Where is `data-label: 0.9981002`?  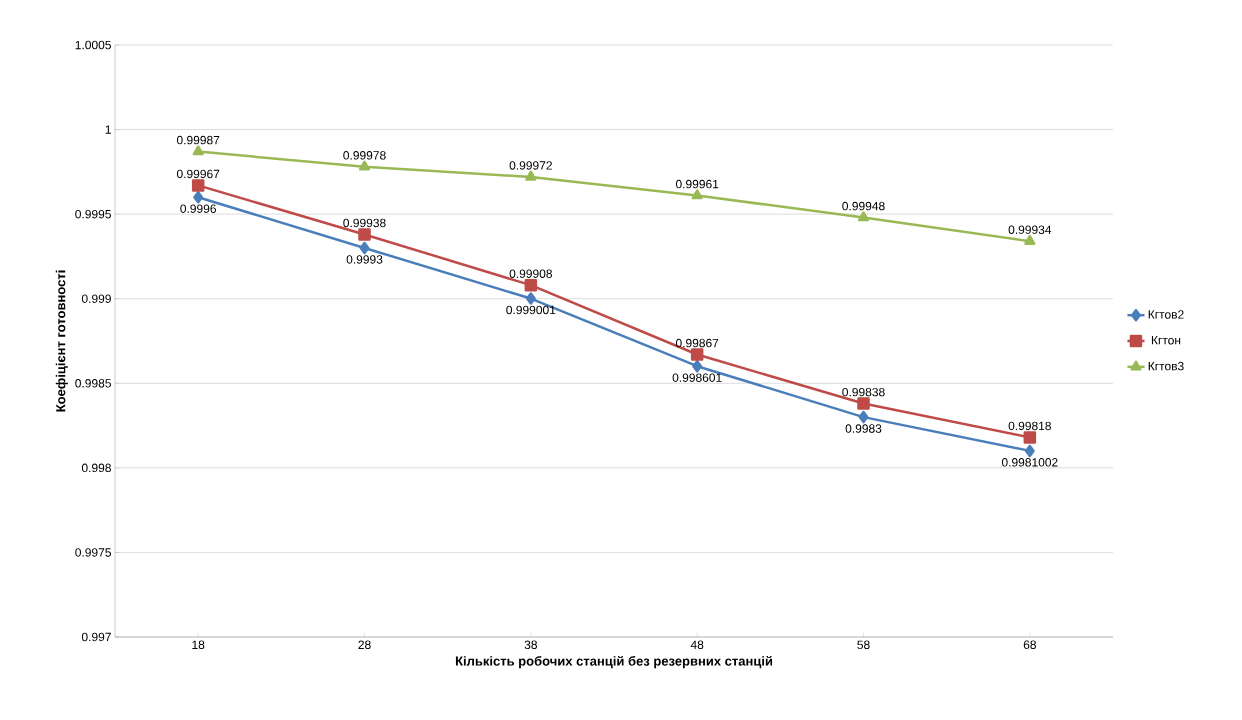
data-label: 0.9981002 is located at coordinates (1029, 462).